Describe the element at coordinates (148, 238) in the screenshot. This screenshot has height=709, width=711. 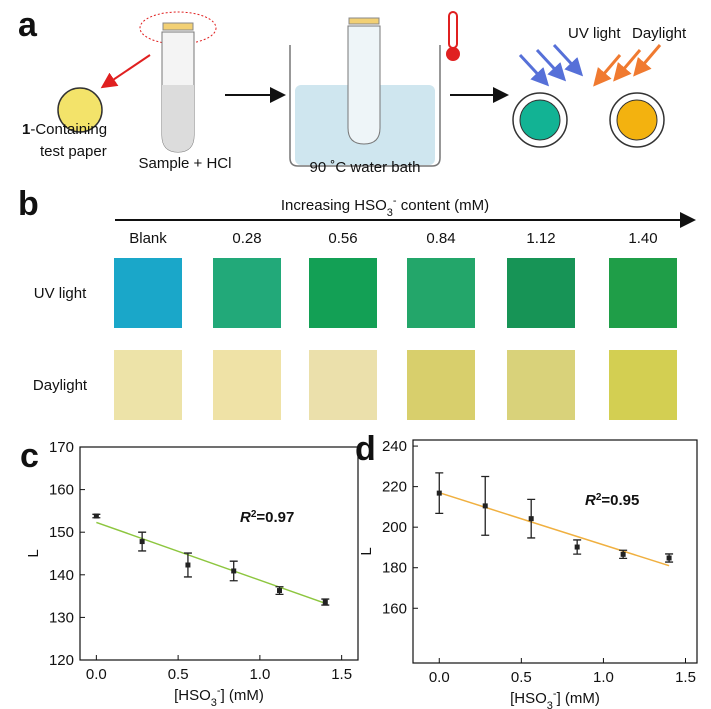
I see `column-label: Blank` at that location.